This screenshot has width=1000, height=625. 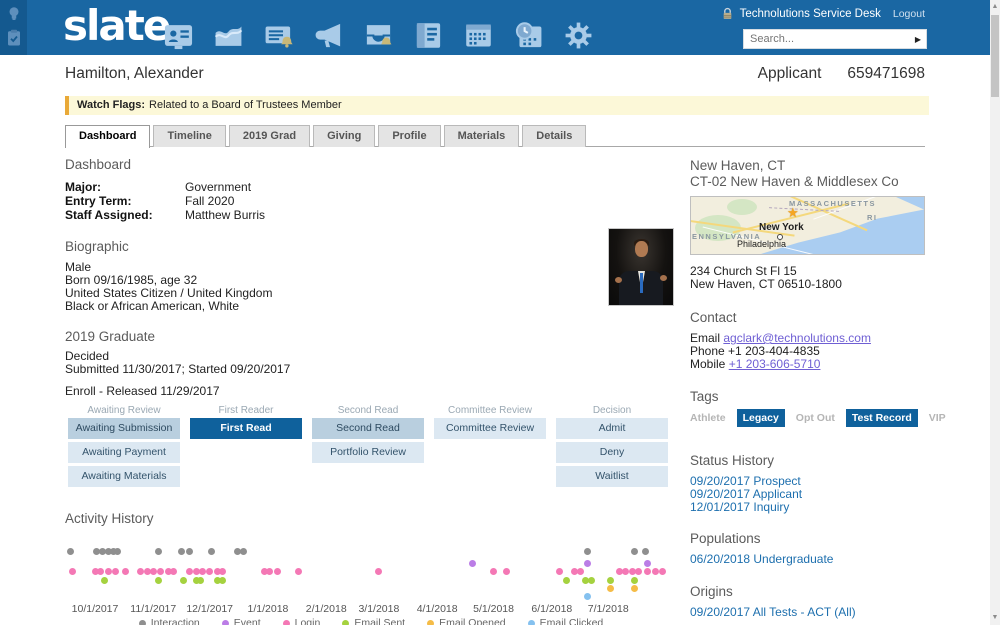 What do you see at coordinates (14, 14) in the screenshot?
I see `lightbulb-icon` at bounding box center [14, 14].